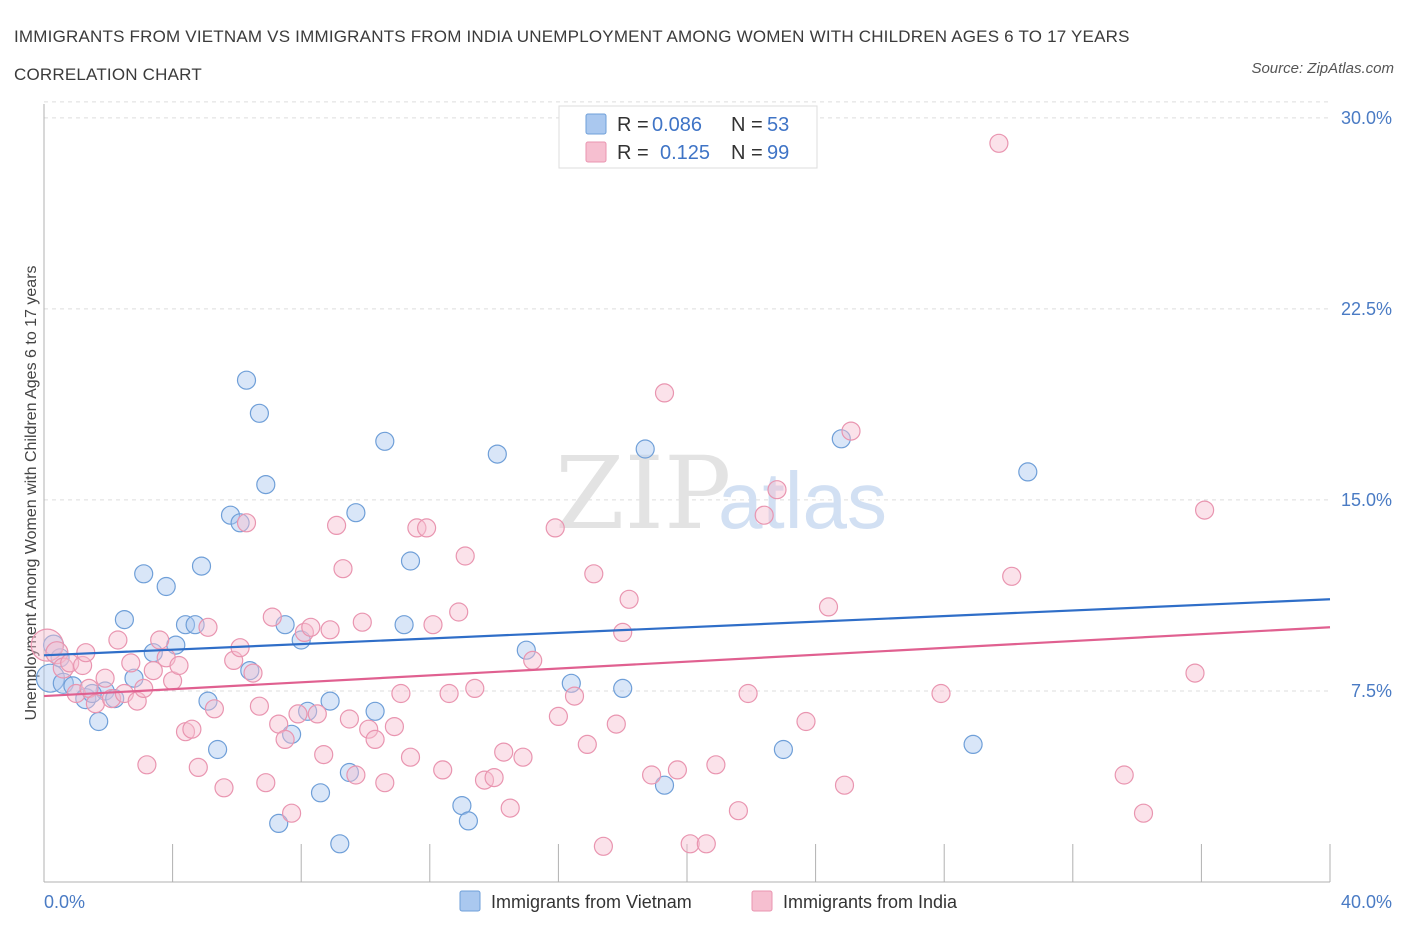 This screenshot has width=1406, height=930. I want to click on y-tick-labels: 7.5% 15.0% 22.5% 30.0%, so click(1366, 404).